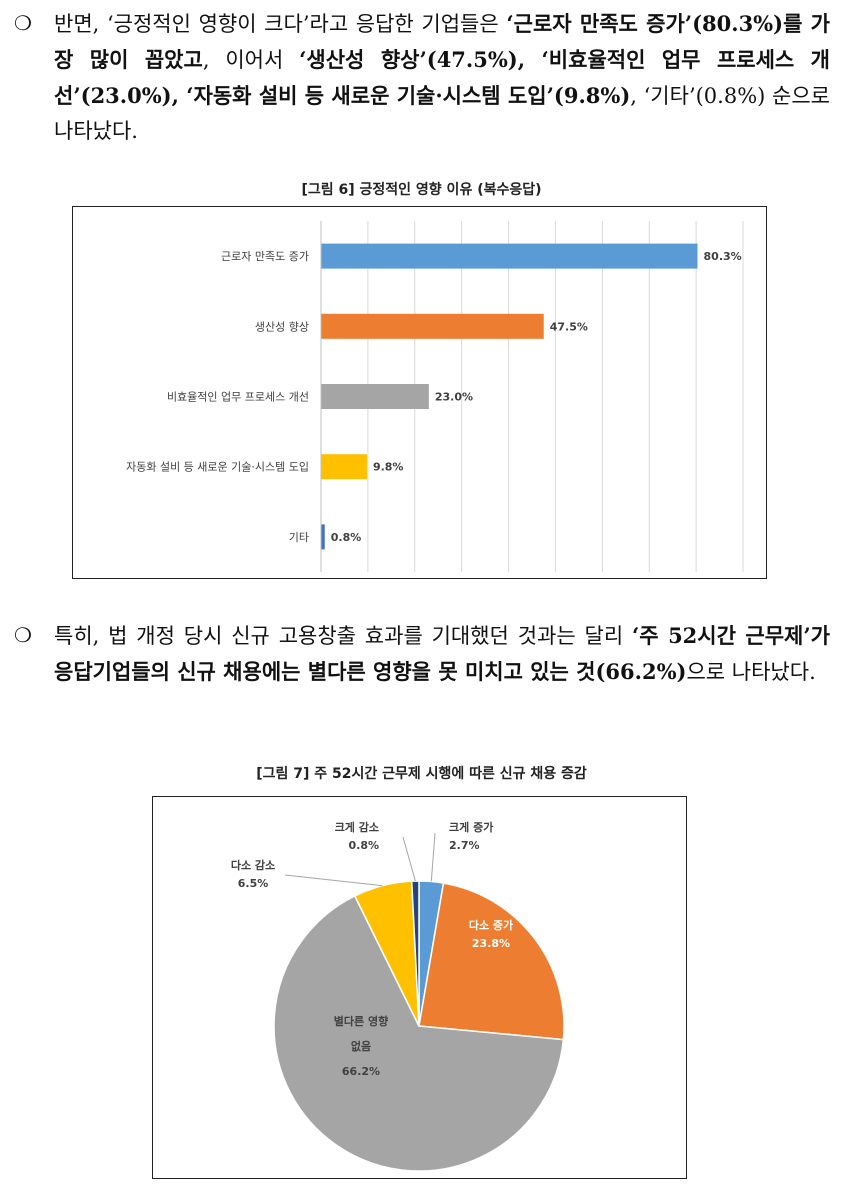 This screenshot has height=1189, width=843. What do you see at coordinates (363, 845) in the screenshot?
I see `pie-value-label: 0.8%` at bounding box center [363, 845].